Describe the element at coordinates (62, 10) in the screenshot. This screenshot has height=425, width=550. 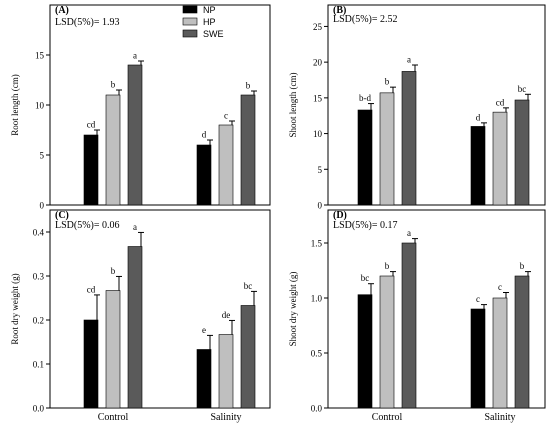
I see `panel-label: (A)` at that location.